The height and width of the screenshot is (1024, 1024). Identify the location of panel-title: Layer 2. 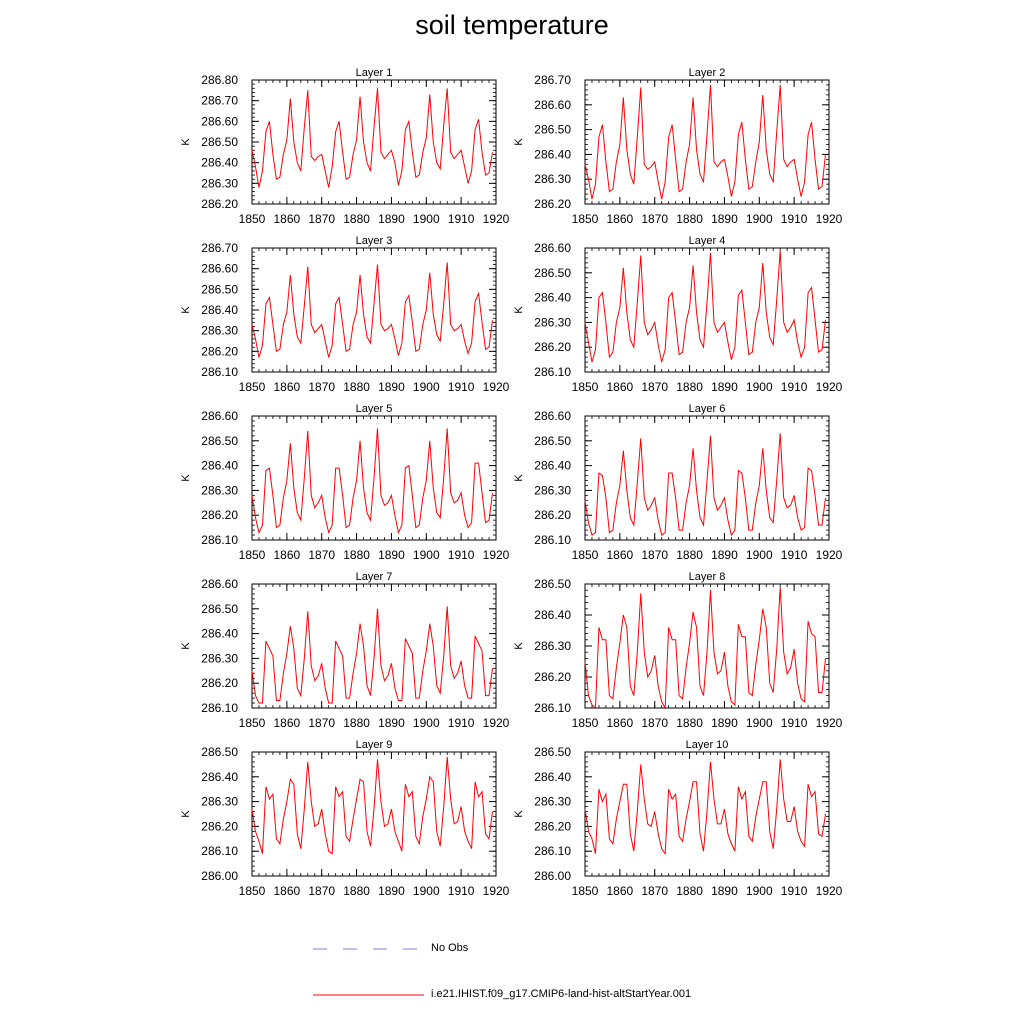
(707, 73).